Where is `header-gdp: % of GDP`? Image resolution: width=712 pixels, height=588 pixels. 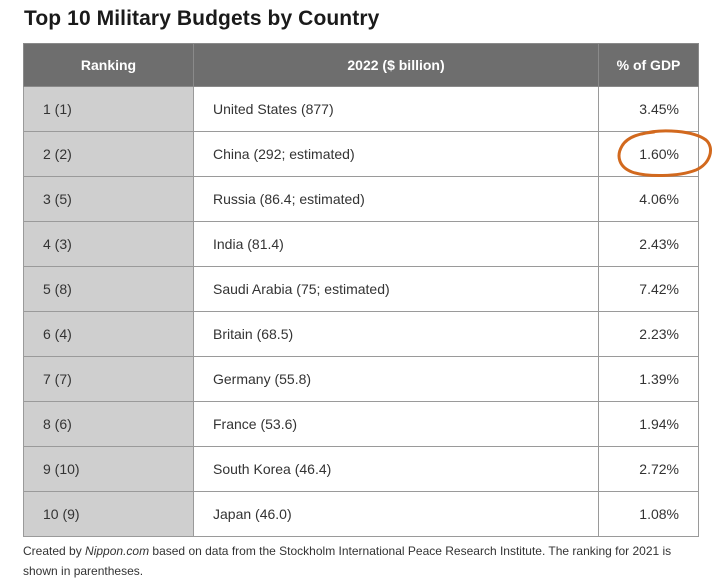 header-gdp: % of GDP is located at coordinates (648, 65).